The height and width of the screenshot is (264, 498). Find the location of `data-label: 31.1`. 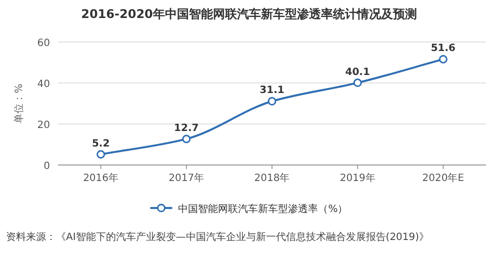

data-label: 31.1 is located at coordinates (272, 90).